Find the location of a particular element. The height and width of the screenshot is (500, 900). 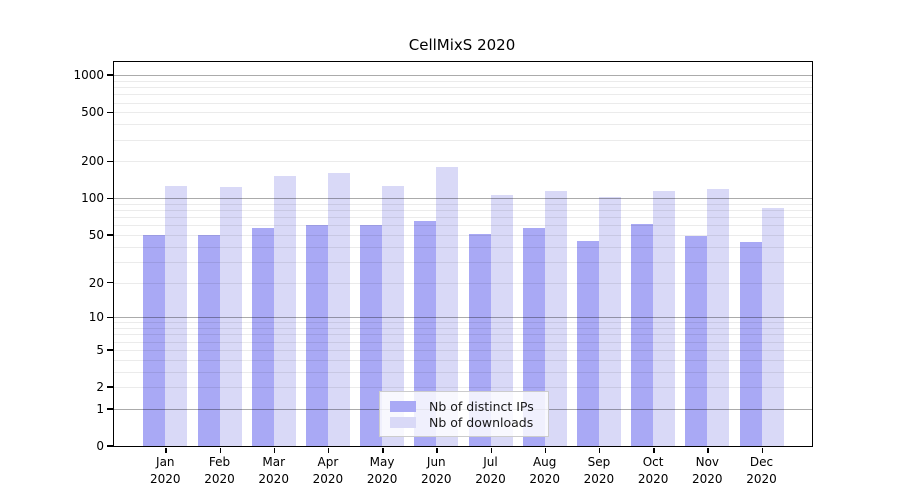

x-axis-label: Jan 2020 is located at coordinates (165, 471).